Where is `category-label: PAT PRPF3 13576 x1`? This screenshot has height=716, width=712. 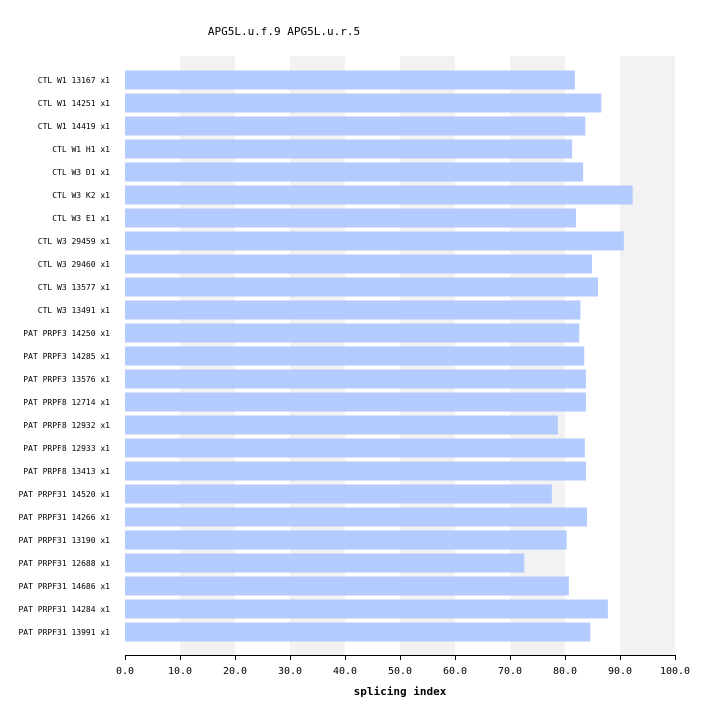
category-label: PAT PRPF3 13576 x1 is located at coordinates (66, 379).